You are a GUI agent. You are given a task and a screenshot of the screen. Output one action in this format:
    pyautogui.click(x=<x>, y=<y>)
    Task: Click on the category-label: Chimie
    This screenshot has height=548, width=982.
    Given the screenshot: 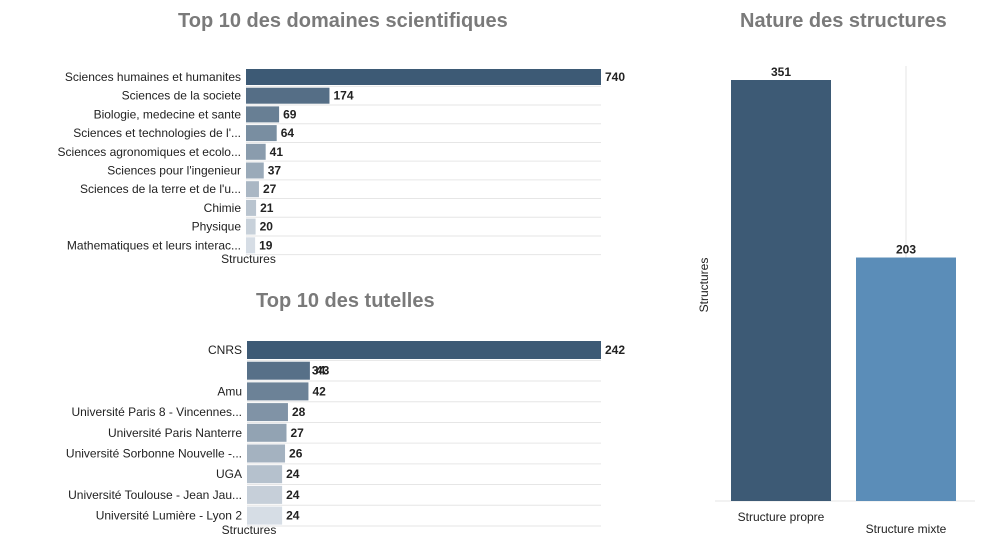 What is the action you would take?
    pyautogui.click(x=223, y=208)
    